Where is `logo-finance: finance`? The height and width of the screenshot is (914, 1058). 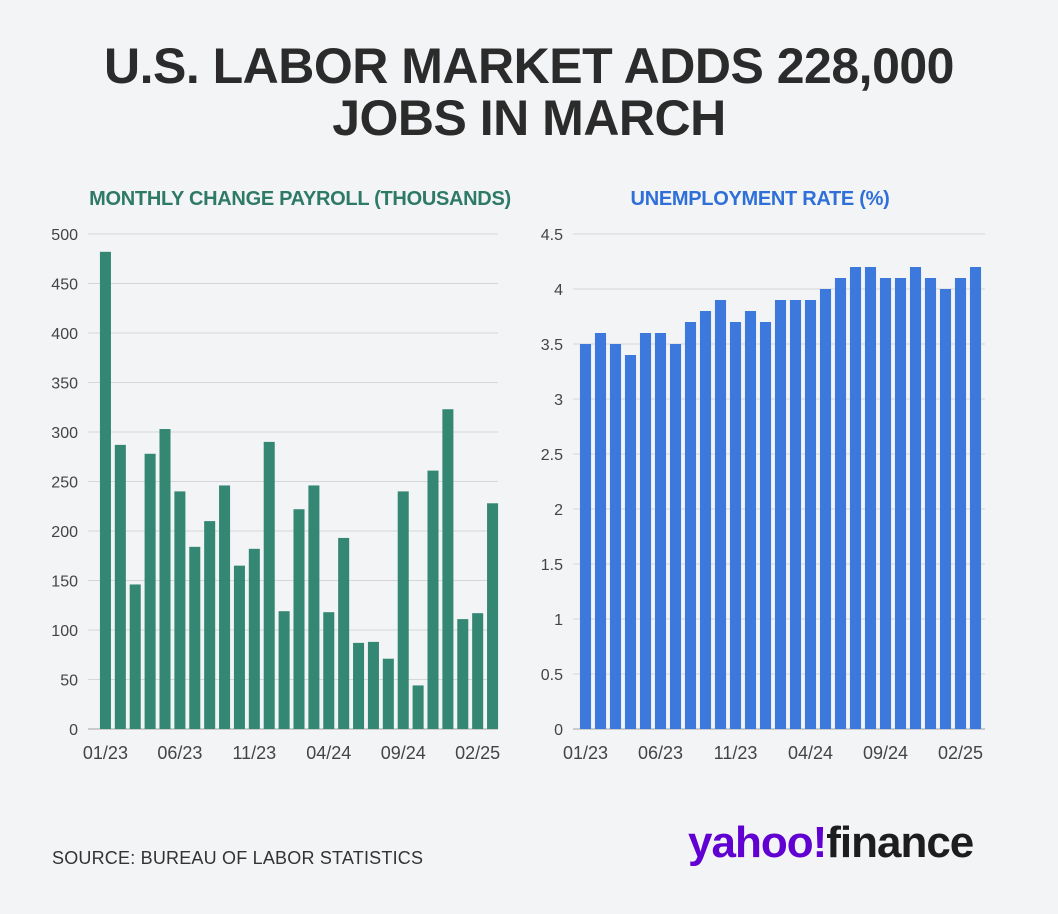 logo-finance: finance is located at coordinates (900, 842).